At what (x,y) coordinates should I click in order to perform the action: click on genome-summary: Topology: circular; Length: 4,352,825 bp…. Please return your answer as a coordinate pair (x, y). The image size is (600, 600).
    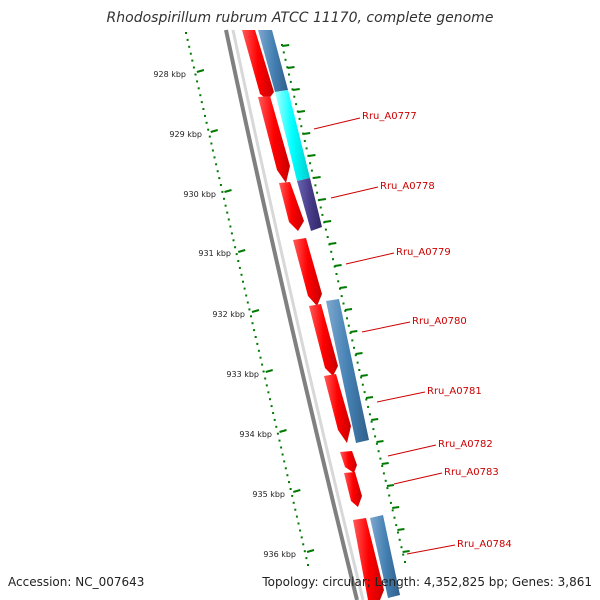
    Looking at the image, I should click on (426, 582).